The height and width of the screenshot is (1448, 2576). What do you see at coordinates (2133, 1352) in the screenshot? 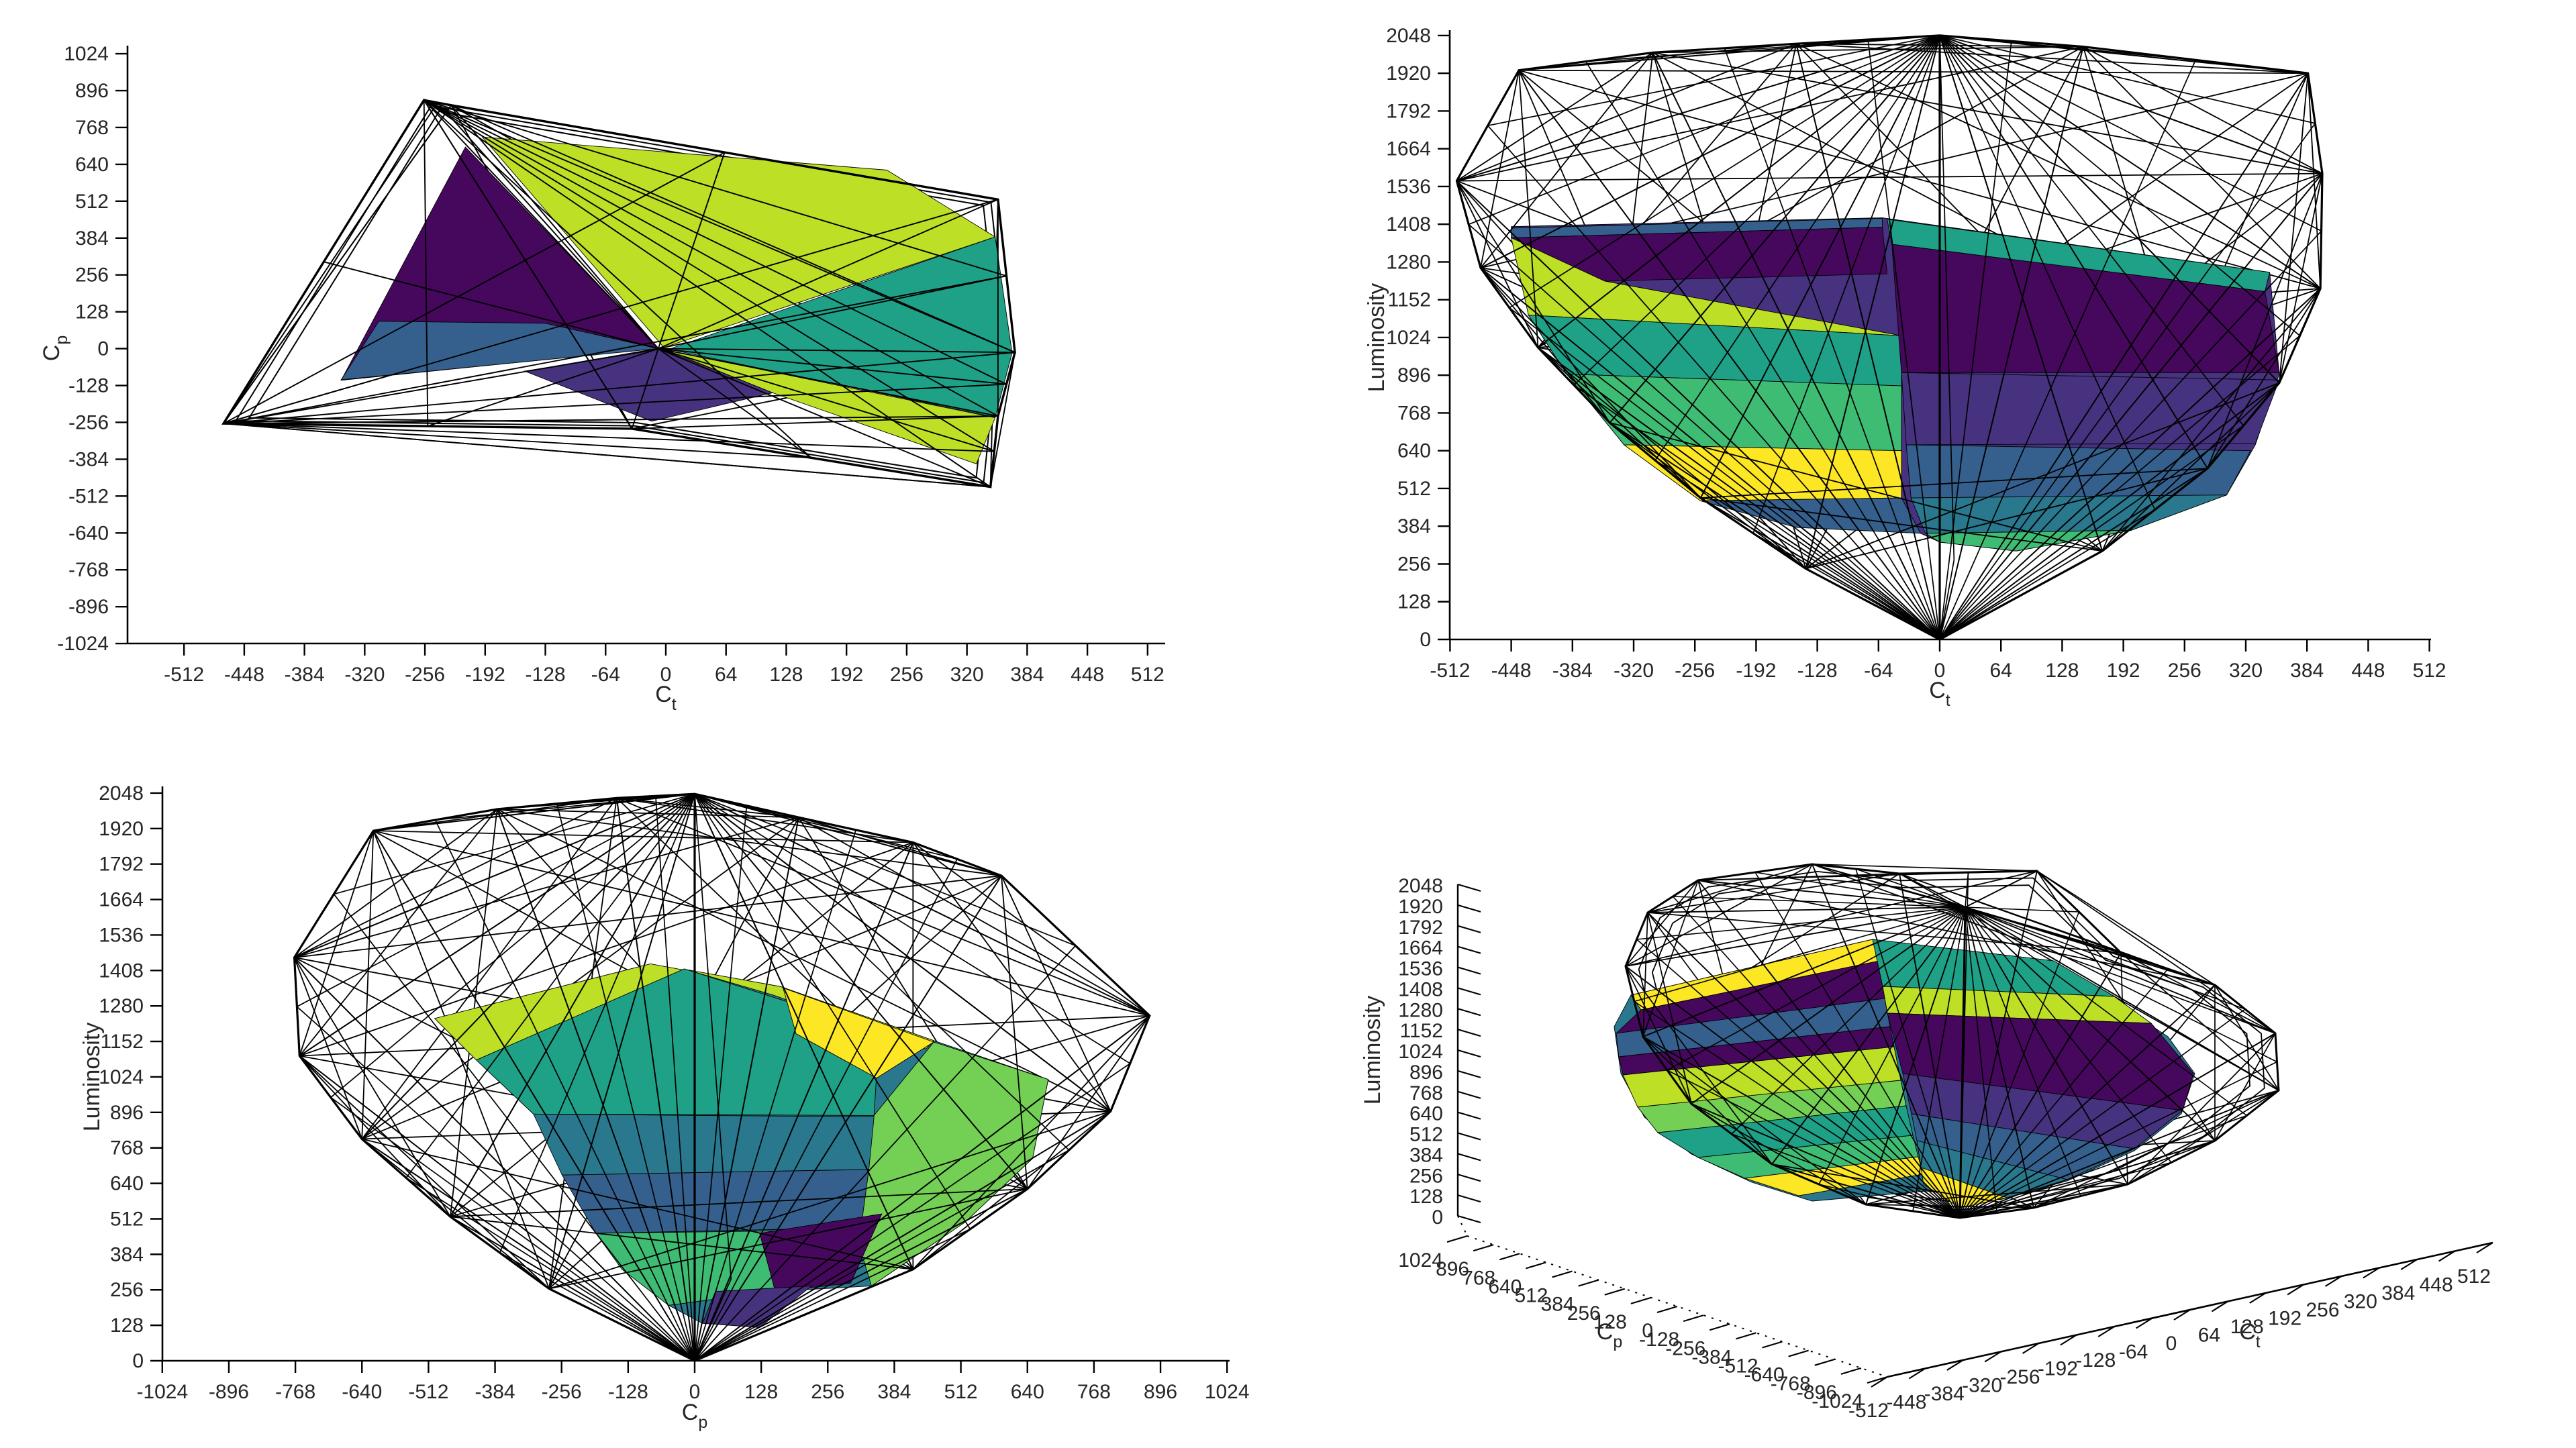
I see `ct-tick-label: -64` at bounding box center [2133, 1352].